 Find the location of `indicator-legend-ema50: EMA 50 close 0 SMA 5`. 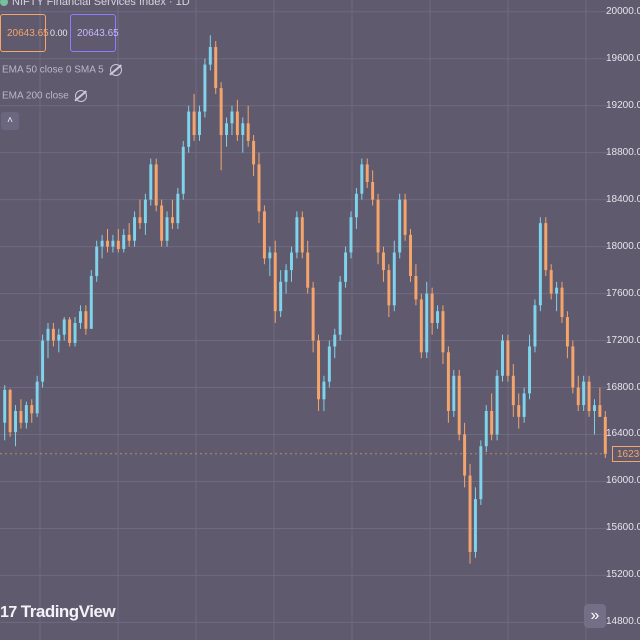

indicator-legend-ema50: EMA 50 close 0 SMA 5 is located at coordinates (62, 70).